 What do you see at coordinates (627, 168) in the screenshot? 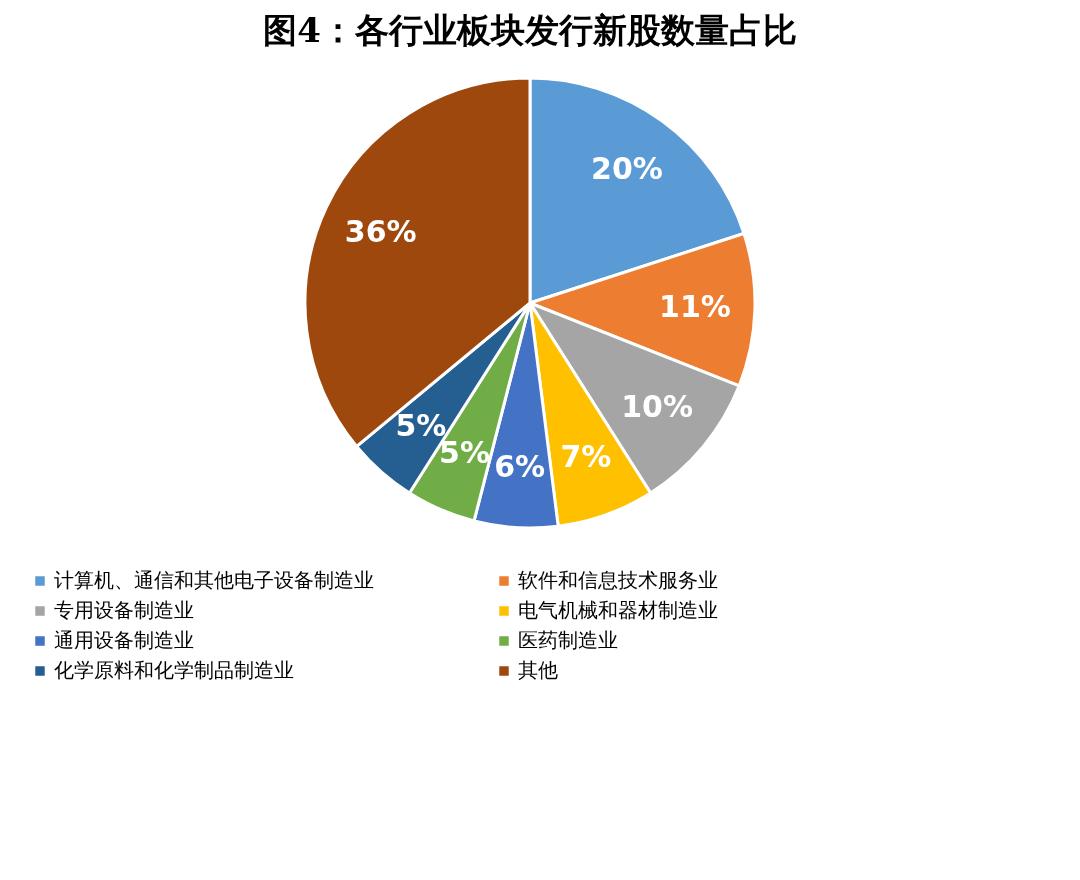
I see `data-label: 20%` at bounding box center [627, 168].